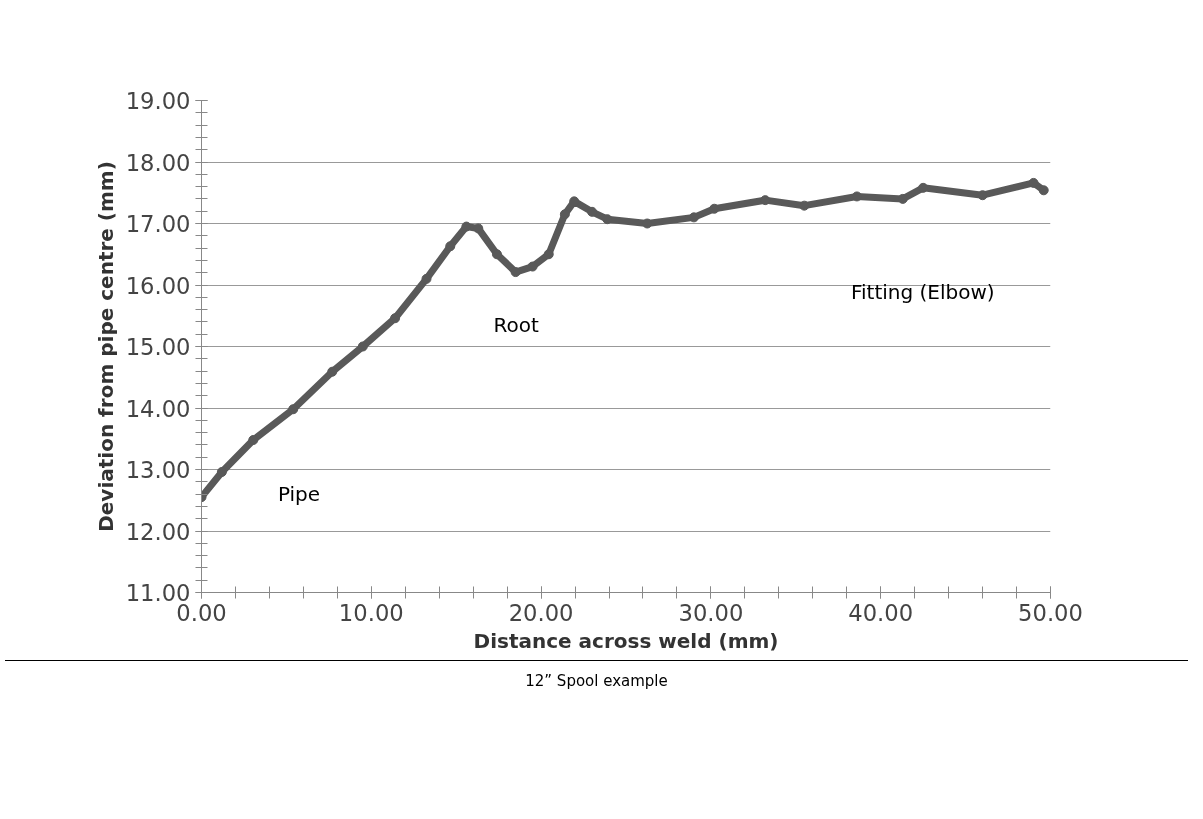 Image resolution: width=1203 pixels, height=819 pixels. Describe the element at coordinates (158, 285) in the screenshot. I see `y-tick-label: 16.00` at that location.